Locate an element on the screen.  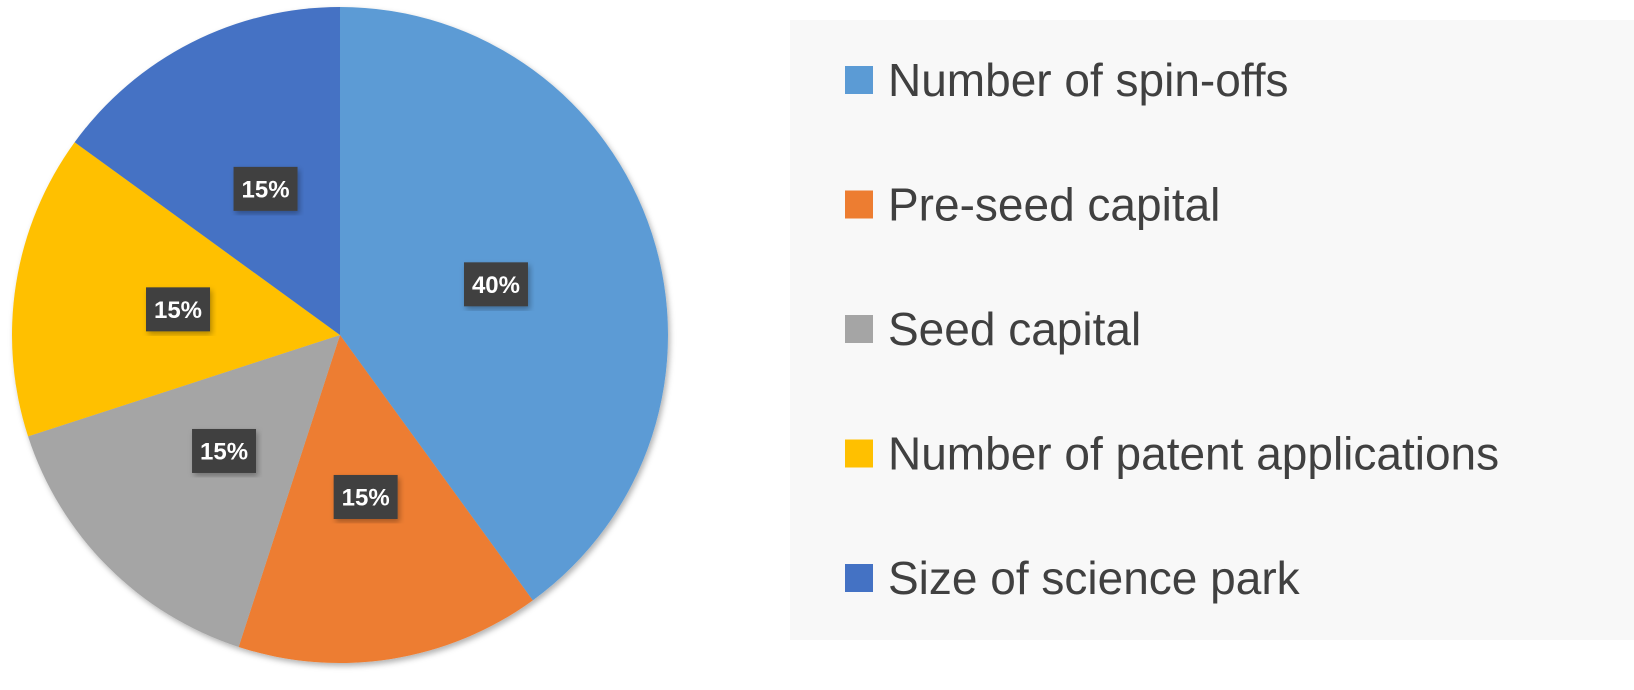
legend-label: Seed capital is located at coordinates (1014, 329).